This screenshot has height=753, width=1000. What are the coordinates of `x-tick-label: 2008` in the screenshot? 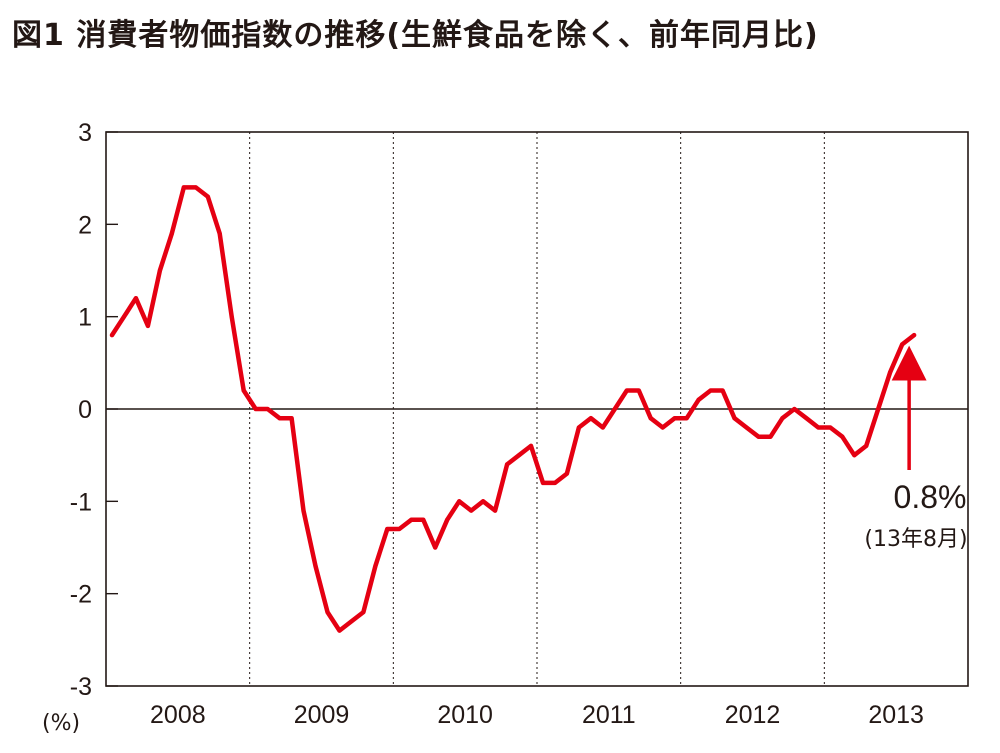 It's located at (178, 715).